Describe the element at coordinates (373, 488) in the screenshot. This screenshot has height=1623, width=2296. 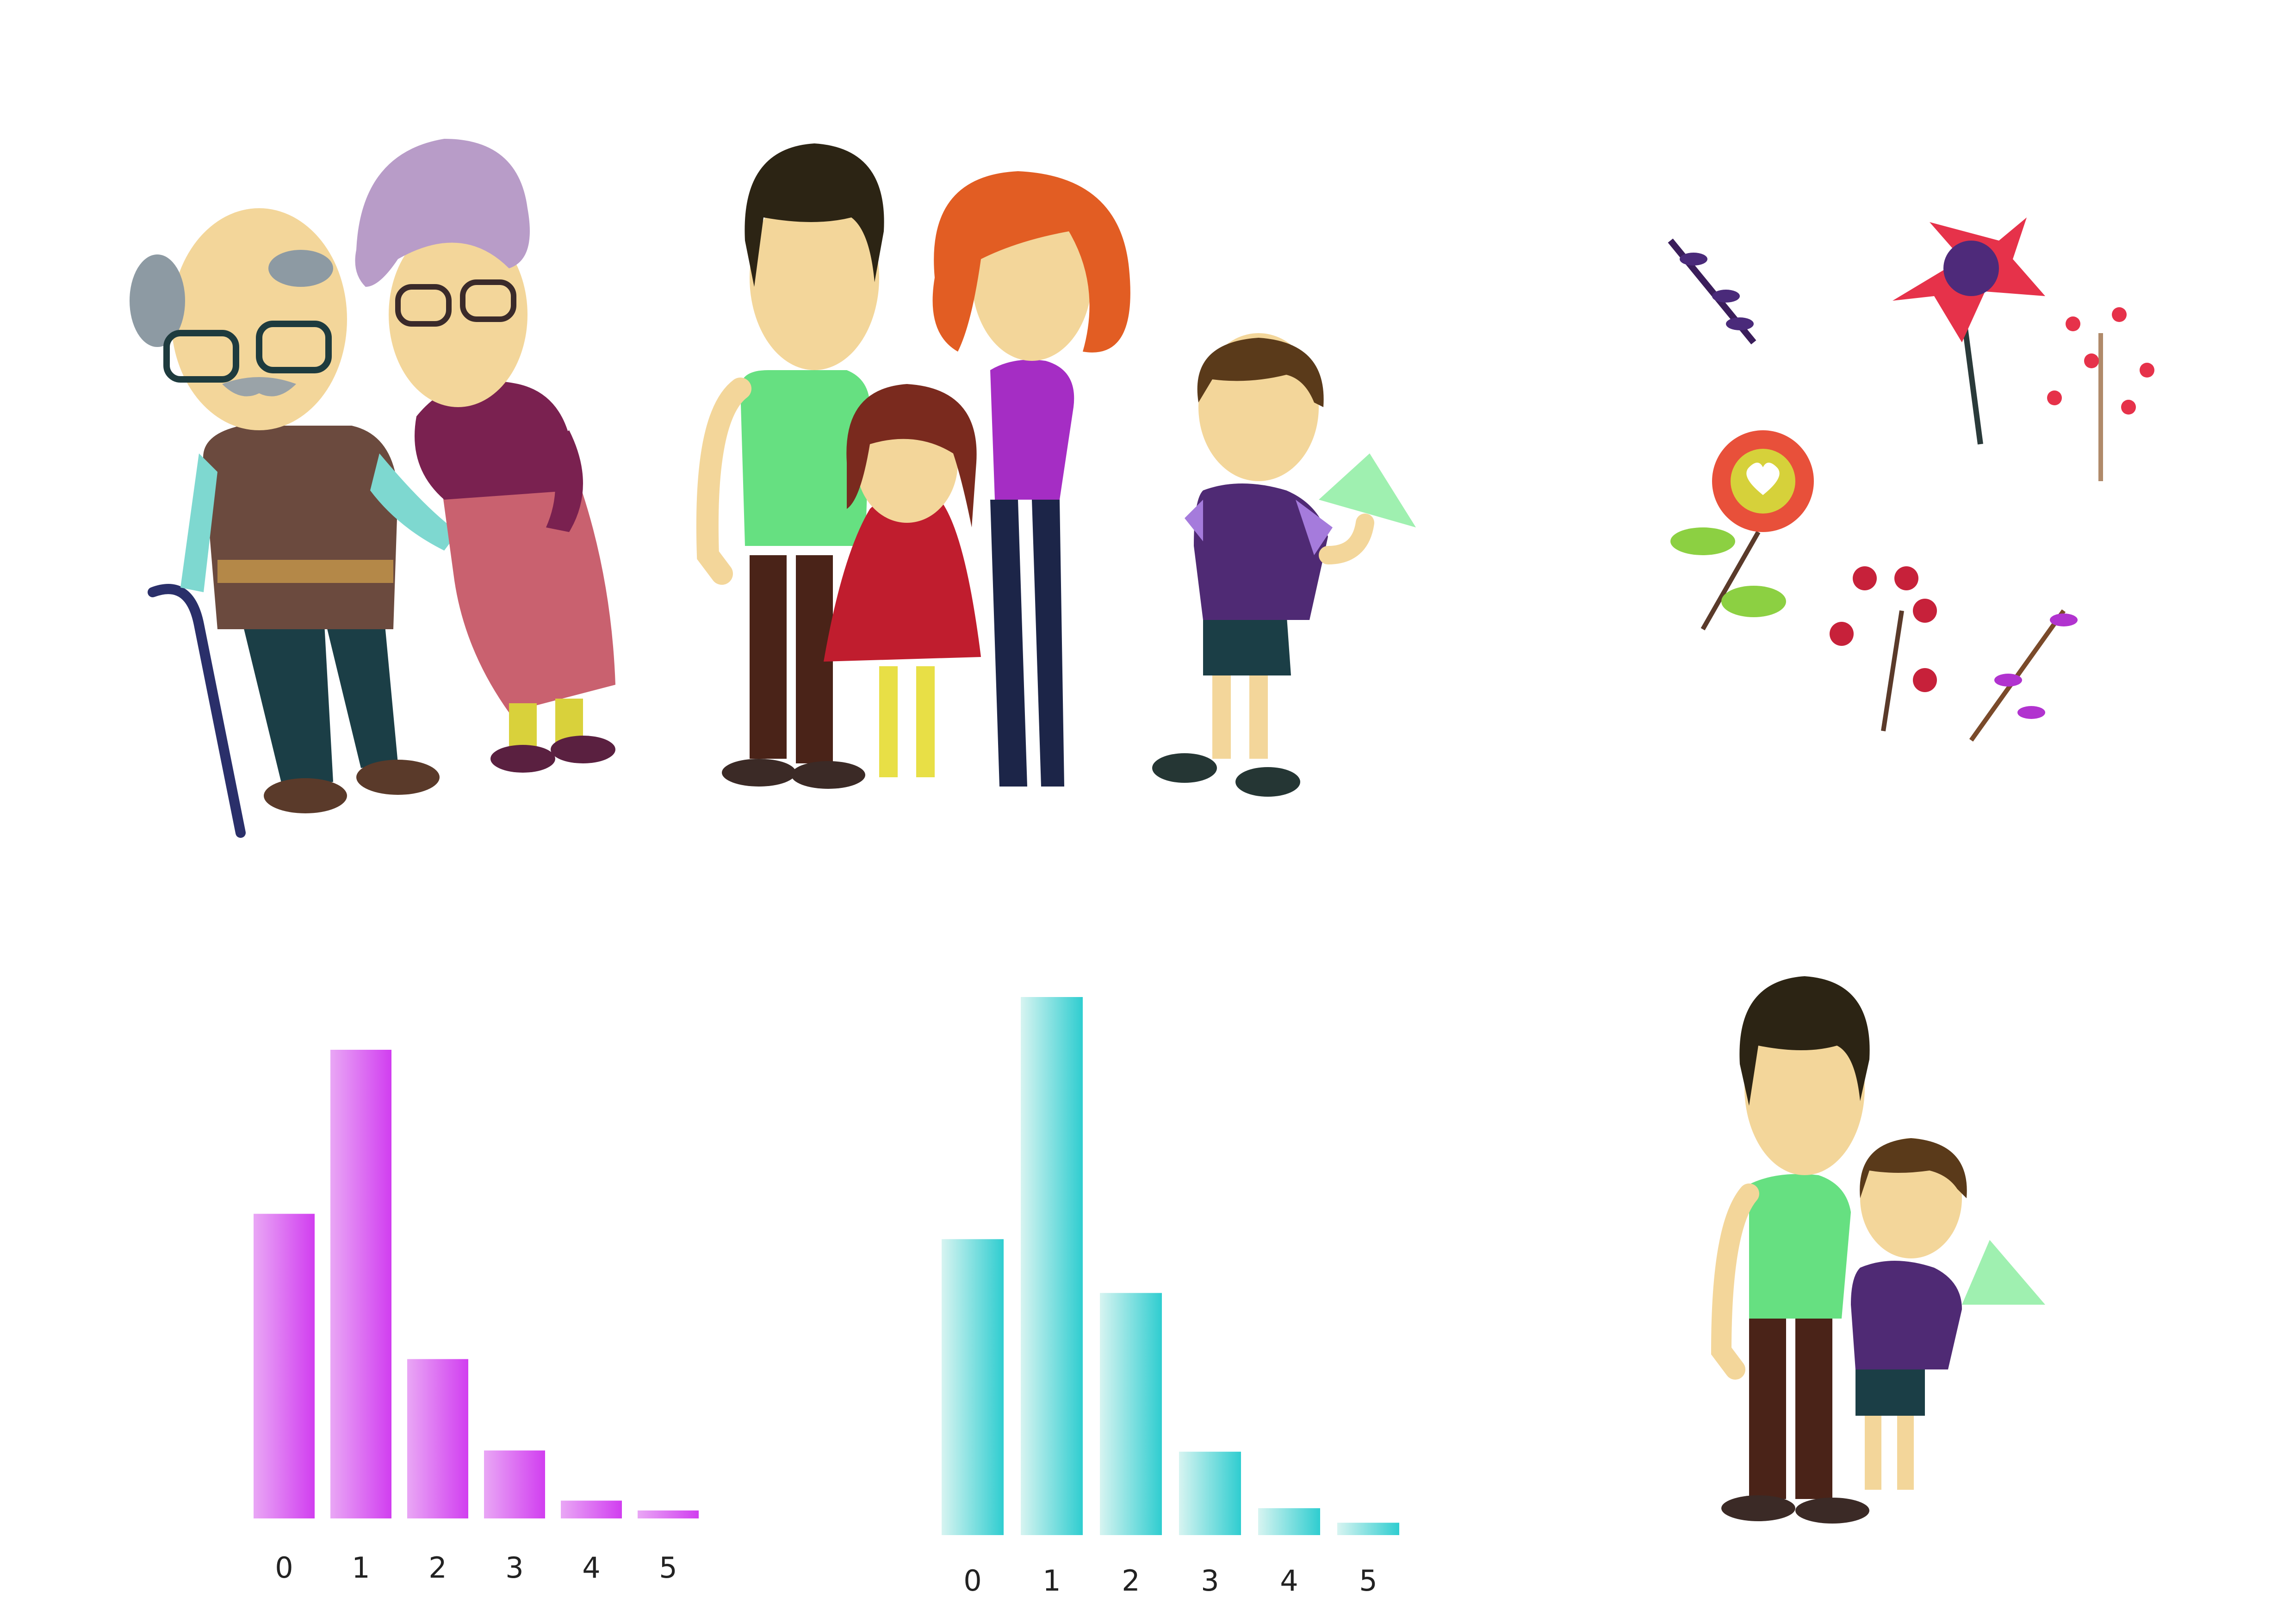
I see `grandparents-illustration` at that location.